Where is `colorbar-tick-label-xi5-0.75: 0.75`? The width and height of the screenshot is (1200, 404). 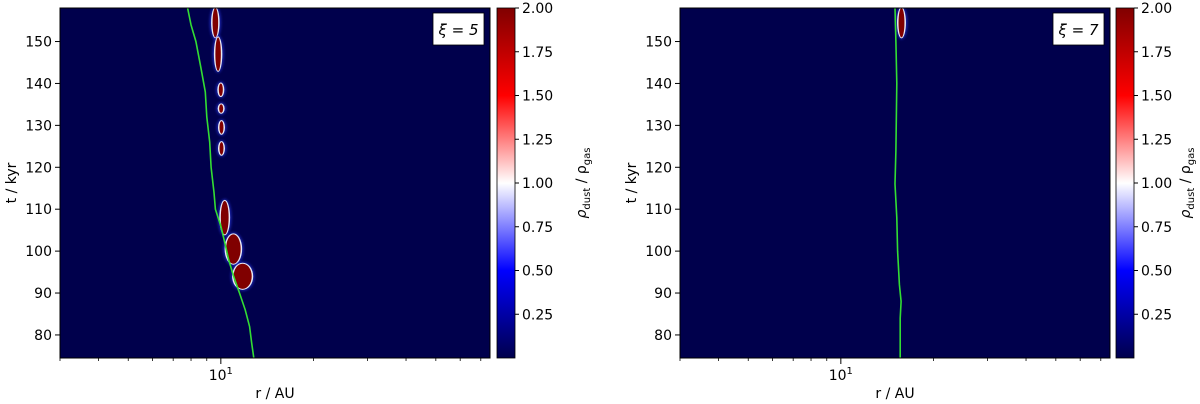
colorbar-tick-label-xi5-0.75: 0.75 is located at coordinates (537, 228).